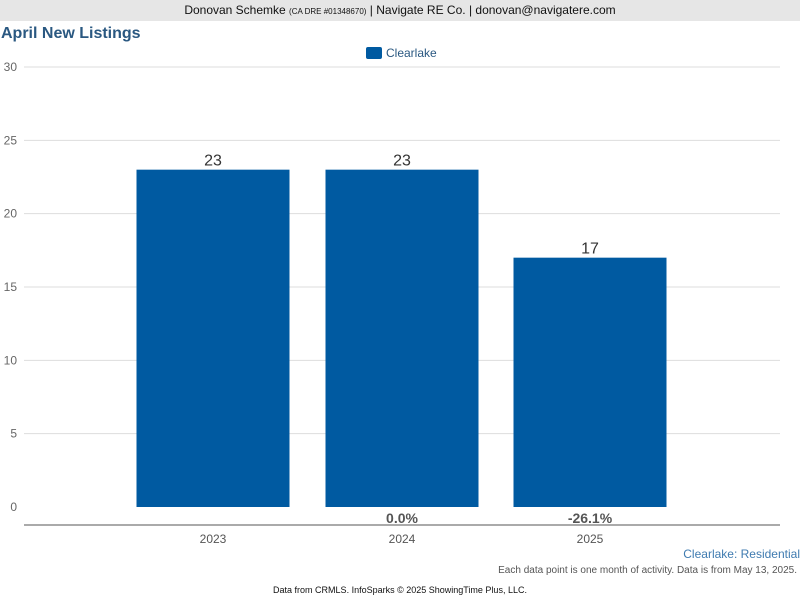 Image resolution: width=800 pixels, height=600 pixels. Describe the element at coordinates (590, 382) in the screenshot. I see `bar-2025` at that location.